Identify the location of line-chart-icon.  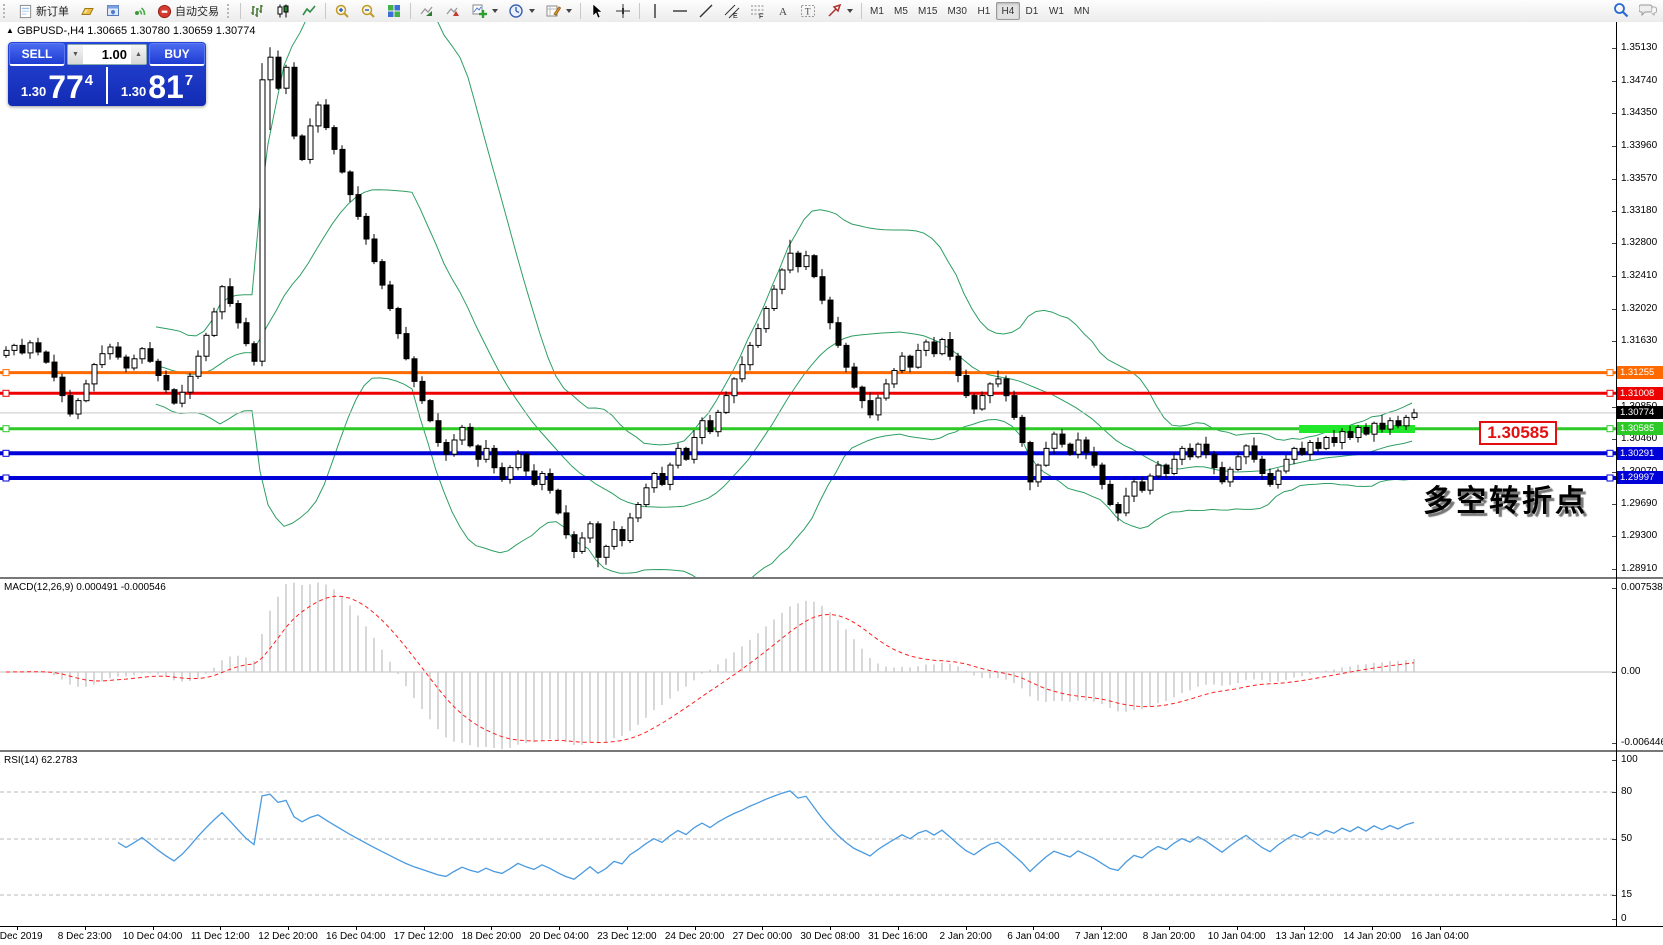
(309, 10).